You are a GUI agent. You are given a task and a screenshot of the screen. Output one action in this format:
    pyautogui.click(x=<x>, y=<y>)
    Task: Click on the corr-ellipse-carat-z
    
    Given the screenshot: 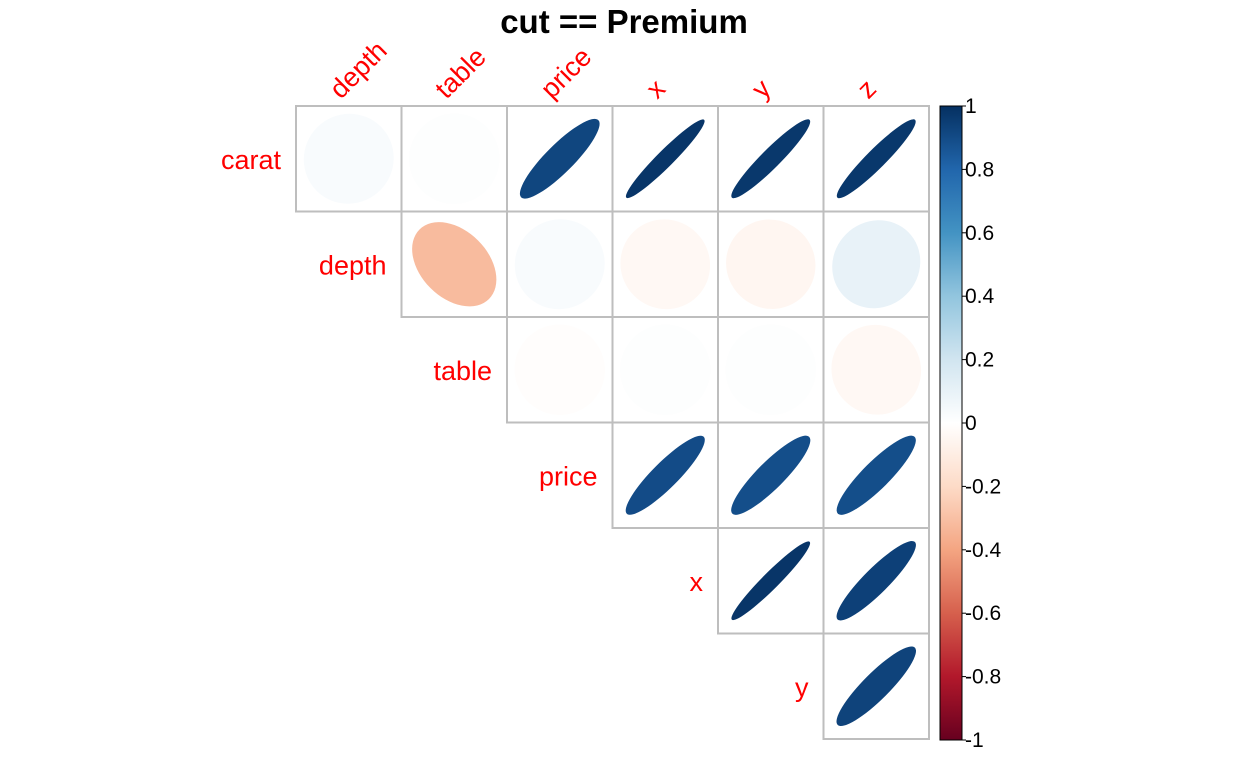 What is the action you would take?
    pyautogui.click(x=876, y=159)
    